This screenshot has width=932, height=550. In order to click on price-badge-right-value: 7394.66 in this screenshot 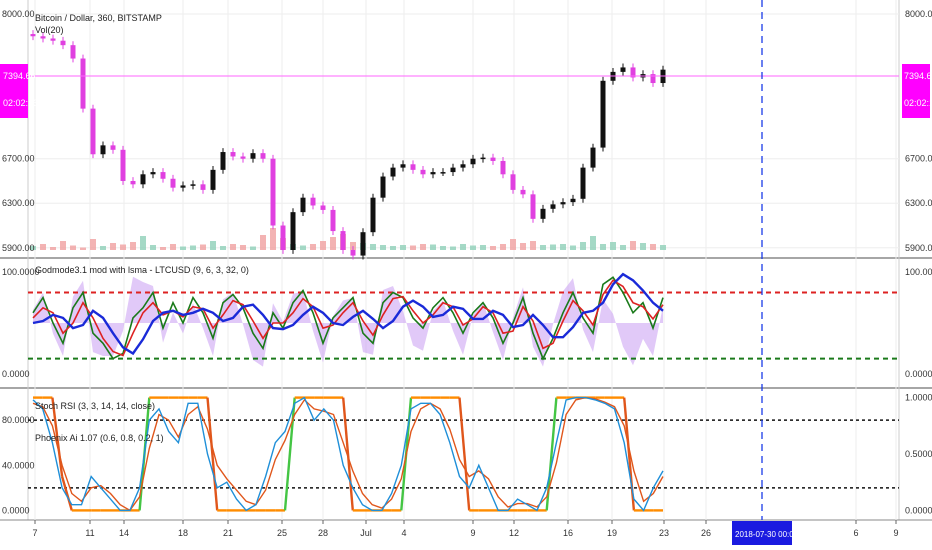, I will do `click(918, 76)`.